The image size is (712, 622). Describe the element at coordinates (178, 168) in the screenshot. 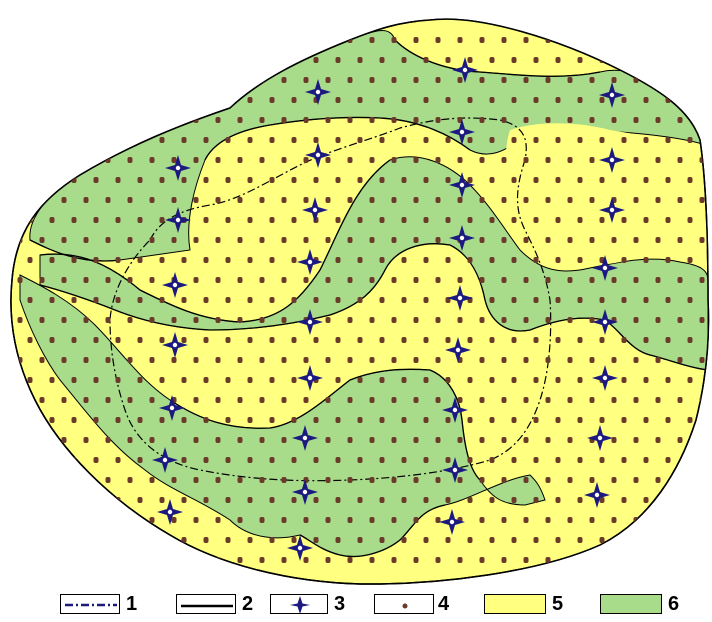

I see `star-center` at that location.